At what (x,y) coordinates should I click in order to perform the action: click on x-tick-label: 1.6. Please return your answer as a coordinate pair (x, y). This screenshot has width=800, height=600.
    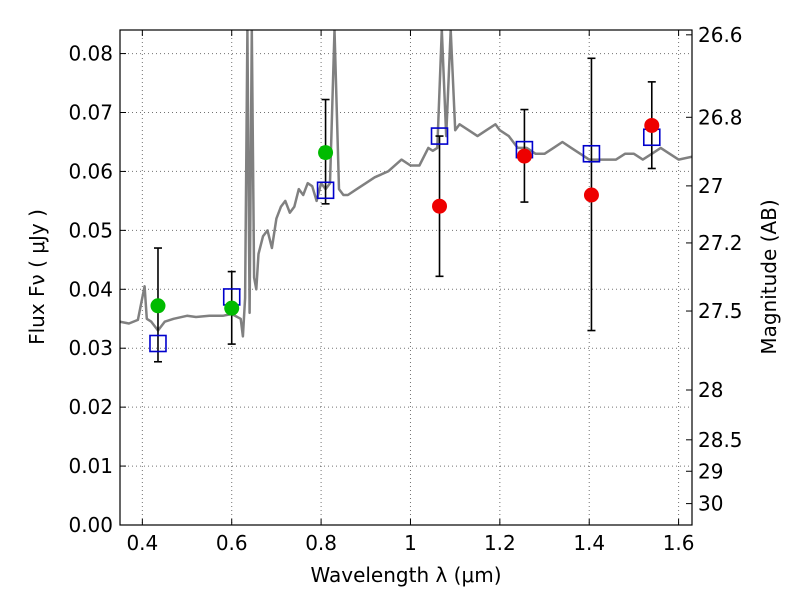
    Looking at the image, I should click on (679, 543).